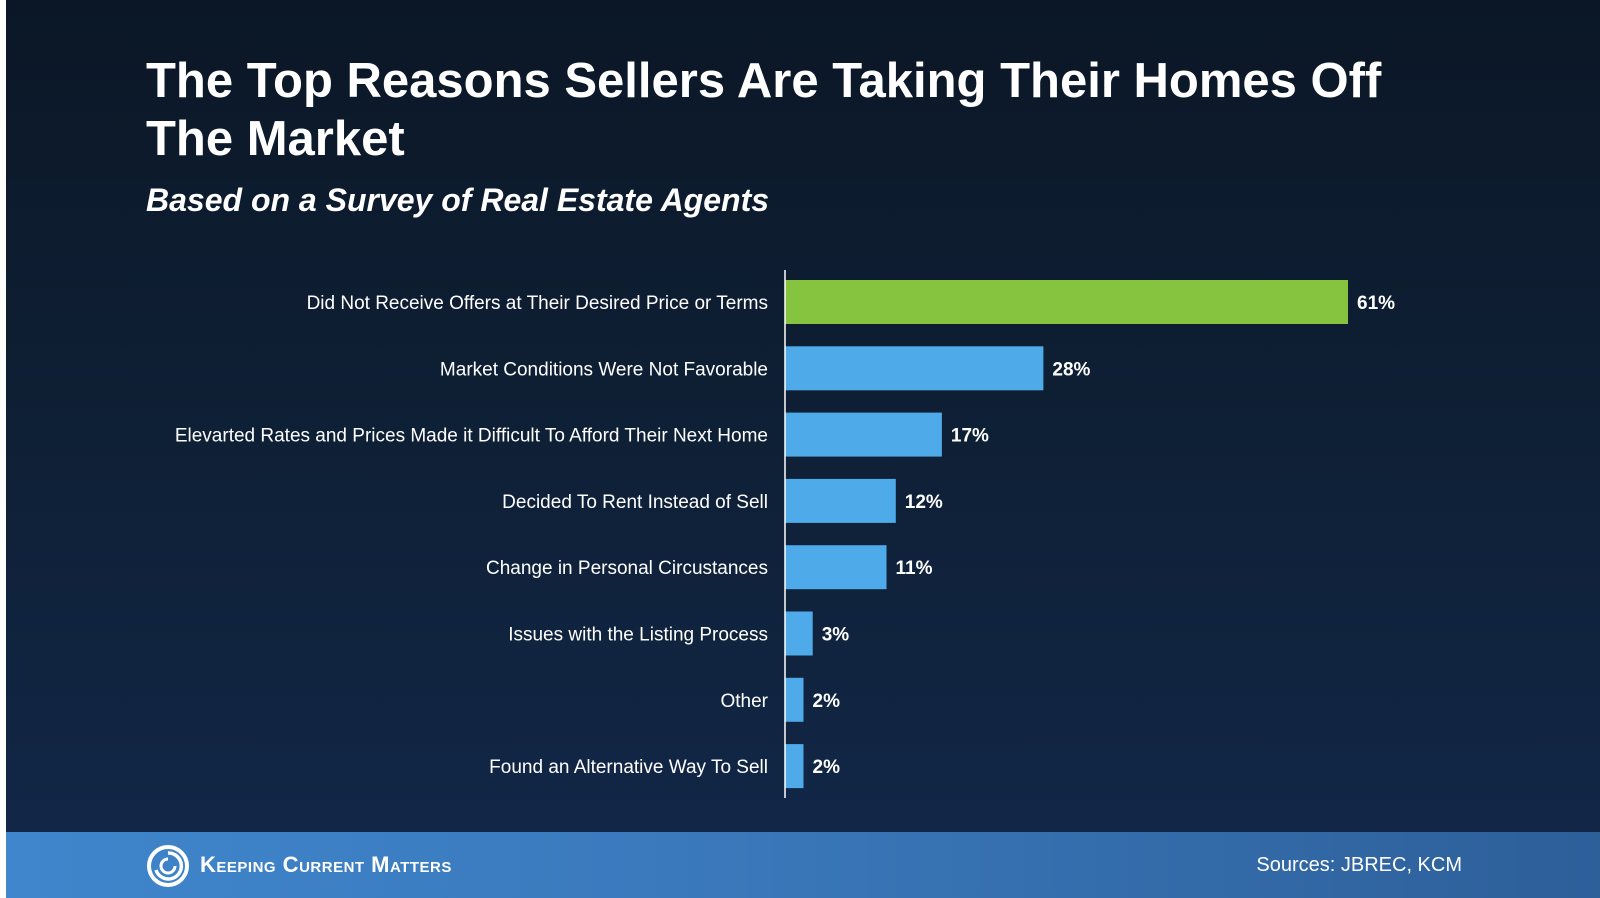 The width and height of the screenshot is (1600, 898). I want to click on category-label-7: Other, so click(744, 701).